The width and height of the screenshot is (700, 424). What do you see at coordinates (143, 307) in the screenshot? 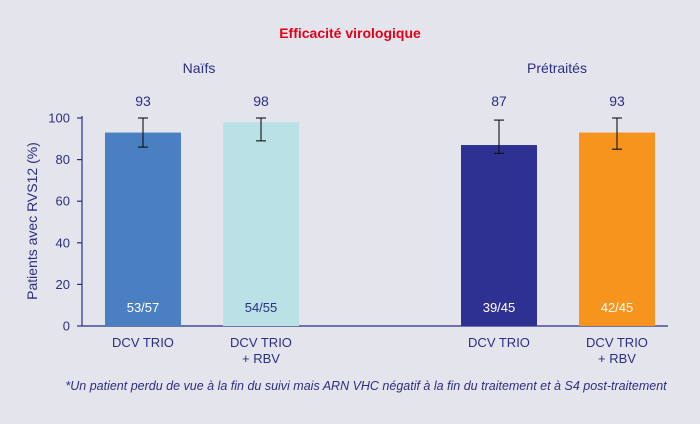
I see `bar-inside-label-1: 53/57` at bounding box center [143, 307].